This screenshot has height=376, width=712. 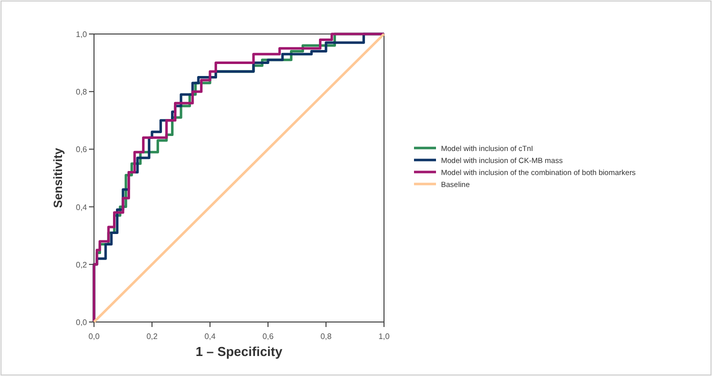 What do you see at coordinates (210, 336) in the screenshot?
I see `x-tick-label: 0,4` at bounding box center [210, 336].